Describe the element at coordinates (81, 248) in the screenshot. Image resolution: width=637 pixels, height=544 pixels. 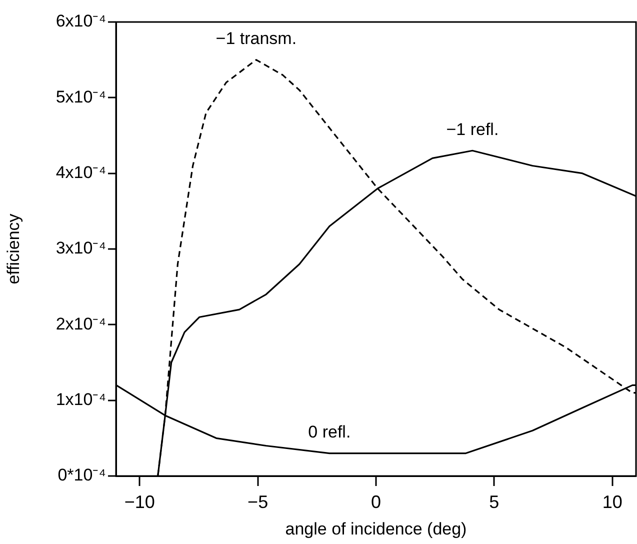
I see `y-tick-label: 3x10⁻⁴` at that location.